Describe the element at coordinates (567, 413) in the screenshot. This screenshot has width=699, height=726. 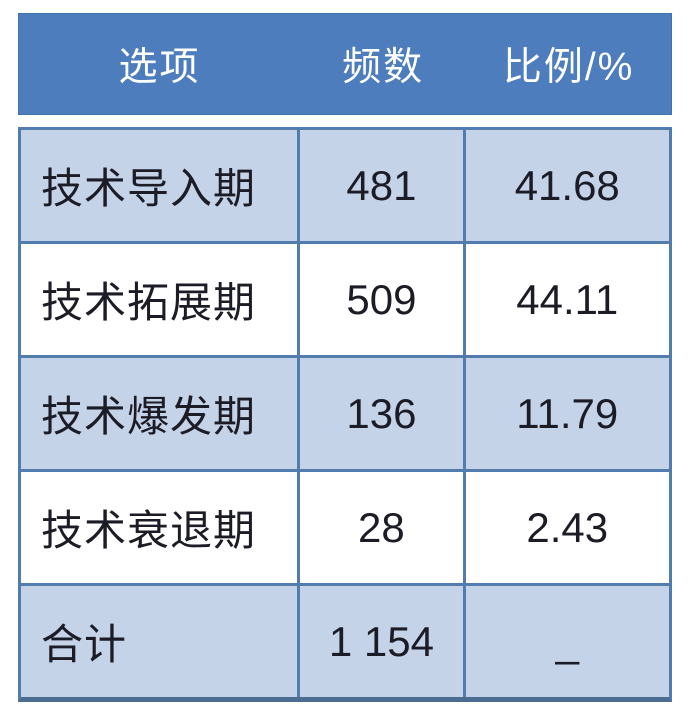
I see `cell-percent: 11.79` at that location.